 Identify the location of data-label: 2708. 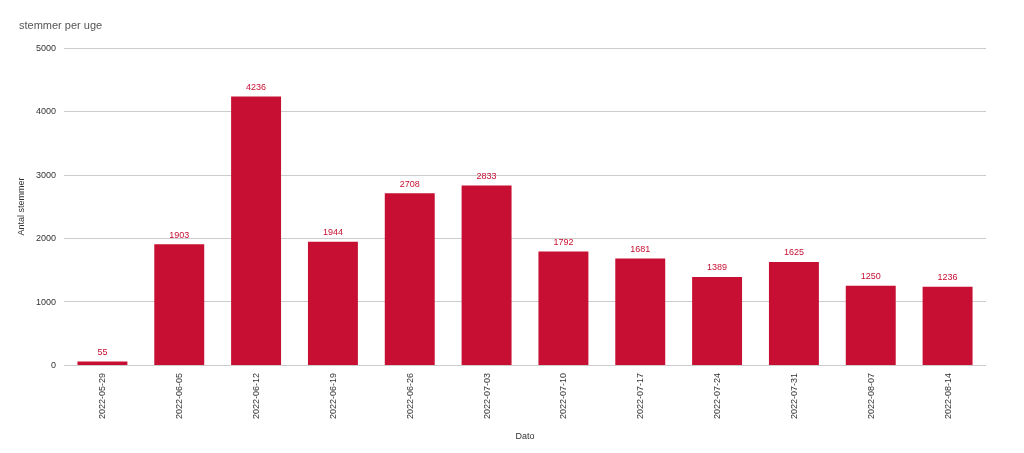
(409, 183).